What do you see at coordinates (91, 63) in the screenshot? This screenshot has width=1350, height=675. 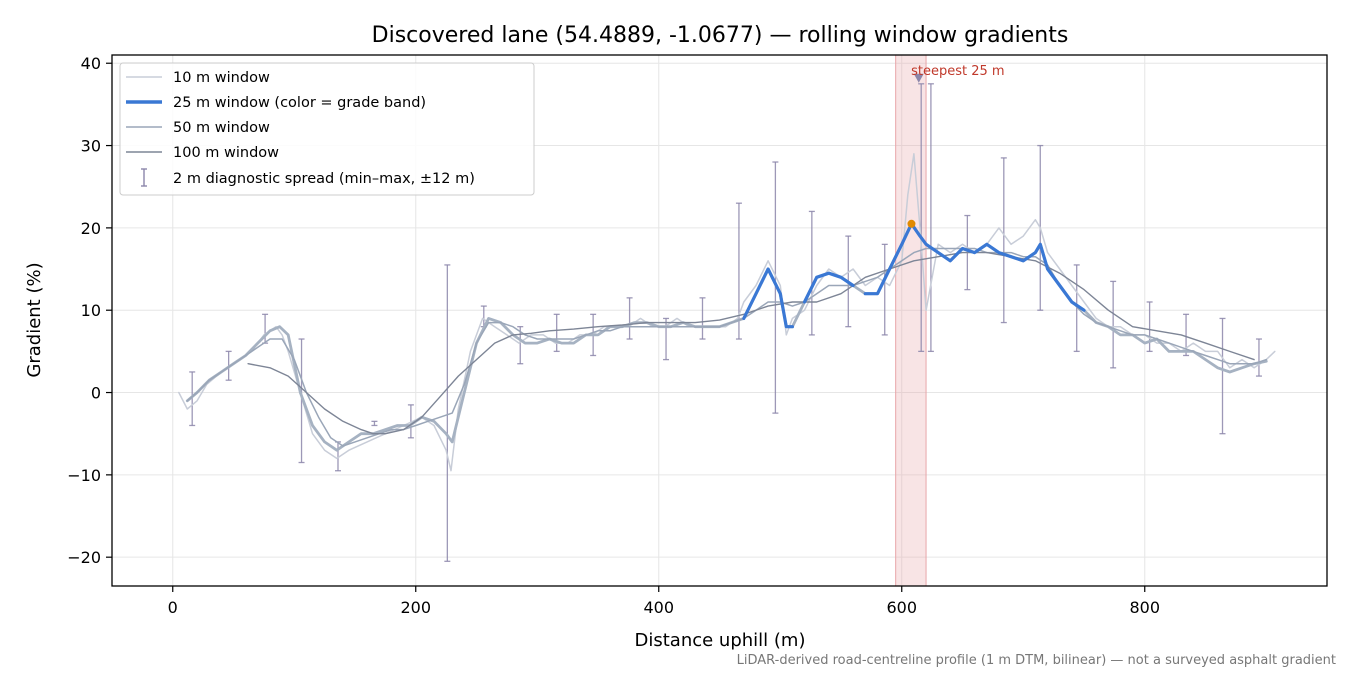 I see `y-tick-label: 40` at bounding box center [91, 63].